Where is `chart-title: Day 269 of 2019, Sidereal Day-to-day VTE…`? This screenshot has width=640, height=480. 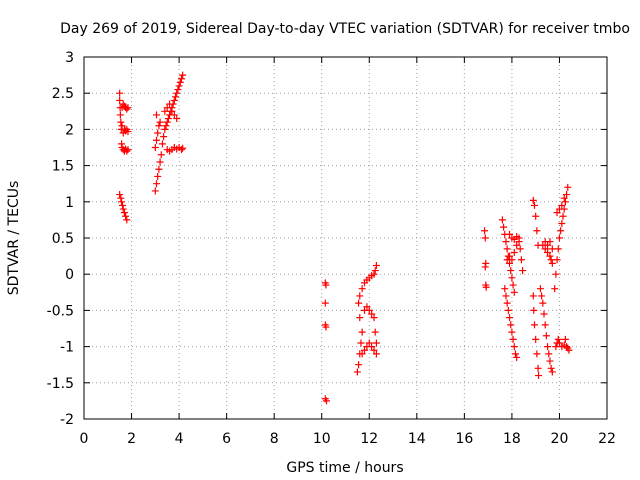 chart-title: Day 269 of 2019, Sidereal Day-to-day VTE… is located at coordinates (345, 29).